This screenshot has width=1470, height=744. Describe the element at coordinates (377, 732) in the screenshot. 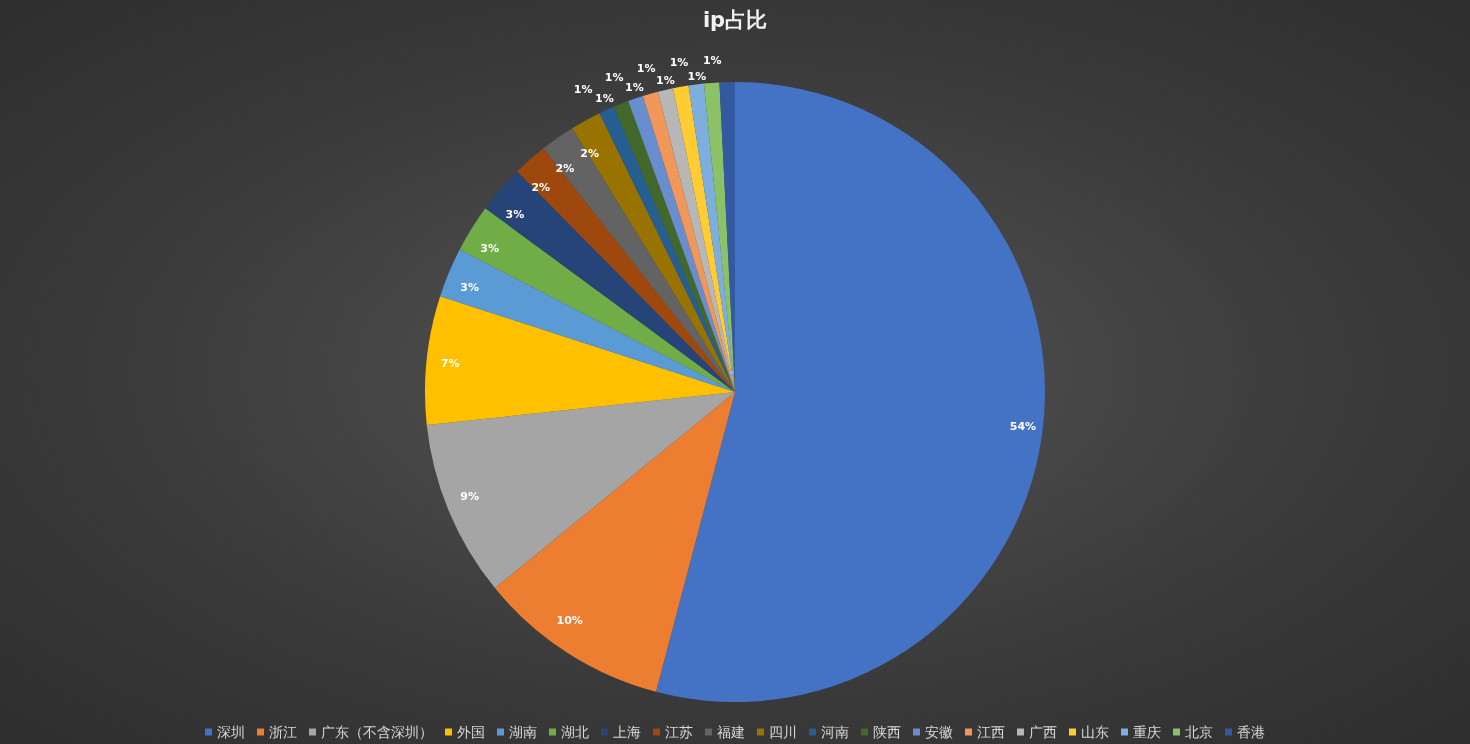

I see `legend-label: 广东（不含深圳）` at that location.